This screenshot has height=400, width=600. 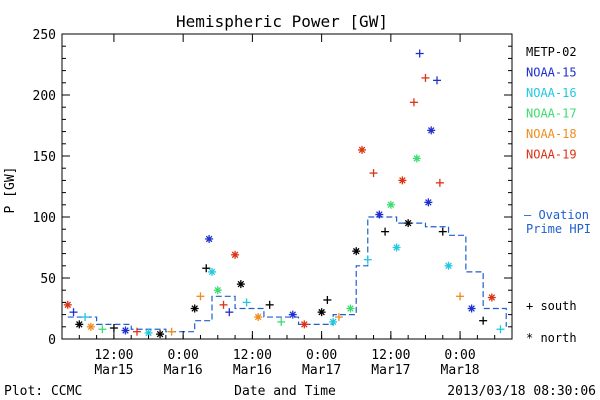 What do you see at coordinates (321, 370) in the screenshot?
I see `x-tick-label-date-3: Mar17` at bounding box center [321, 370].